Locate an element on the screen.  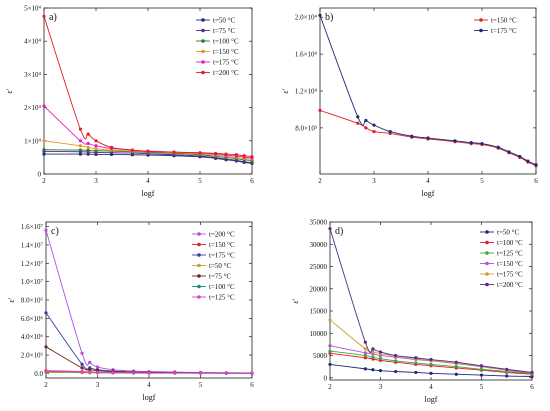
y-axis-label: ε′ is located at coordinates (9, 90).